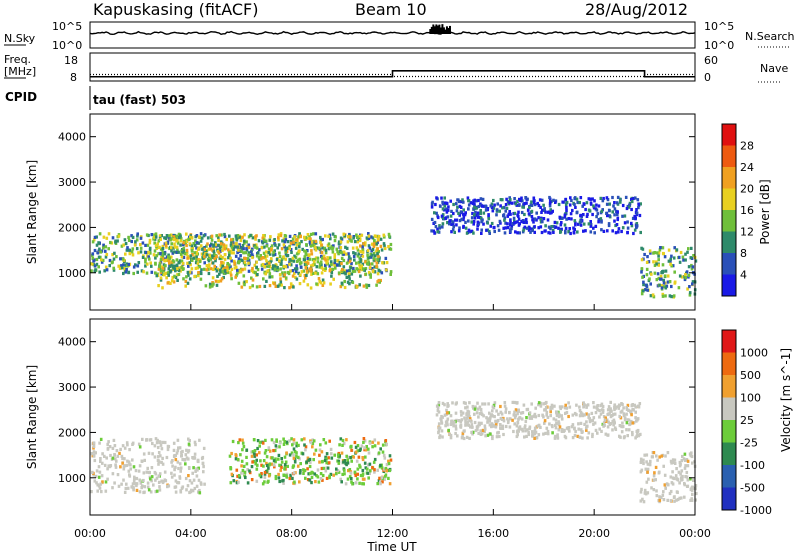 This screenshot has height=554, width=800. I want to click on y-tick-label: 1000, so click(72, 478).